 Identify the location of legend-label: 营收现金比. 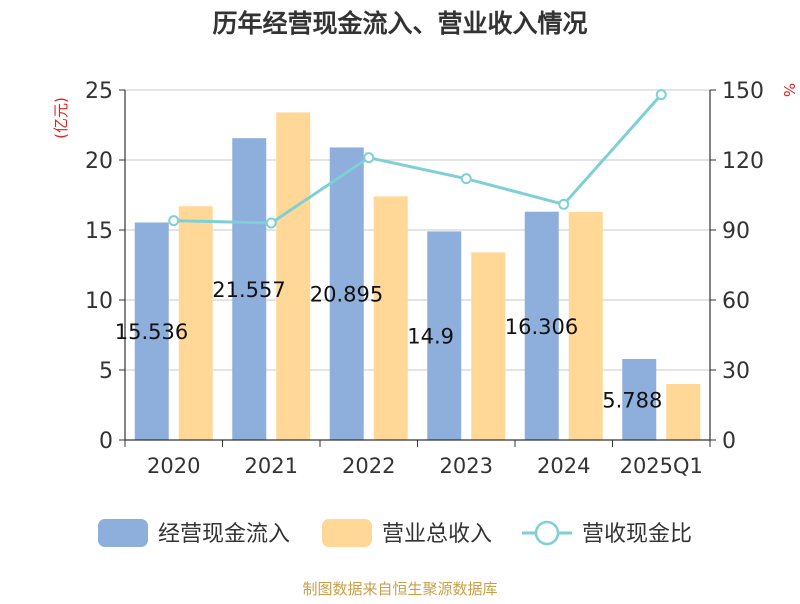
(637, 534).